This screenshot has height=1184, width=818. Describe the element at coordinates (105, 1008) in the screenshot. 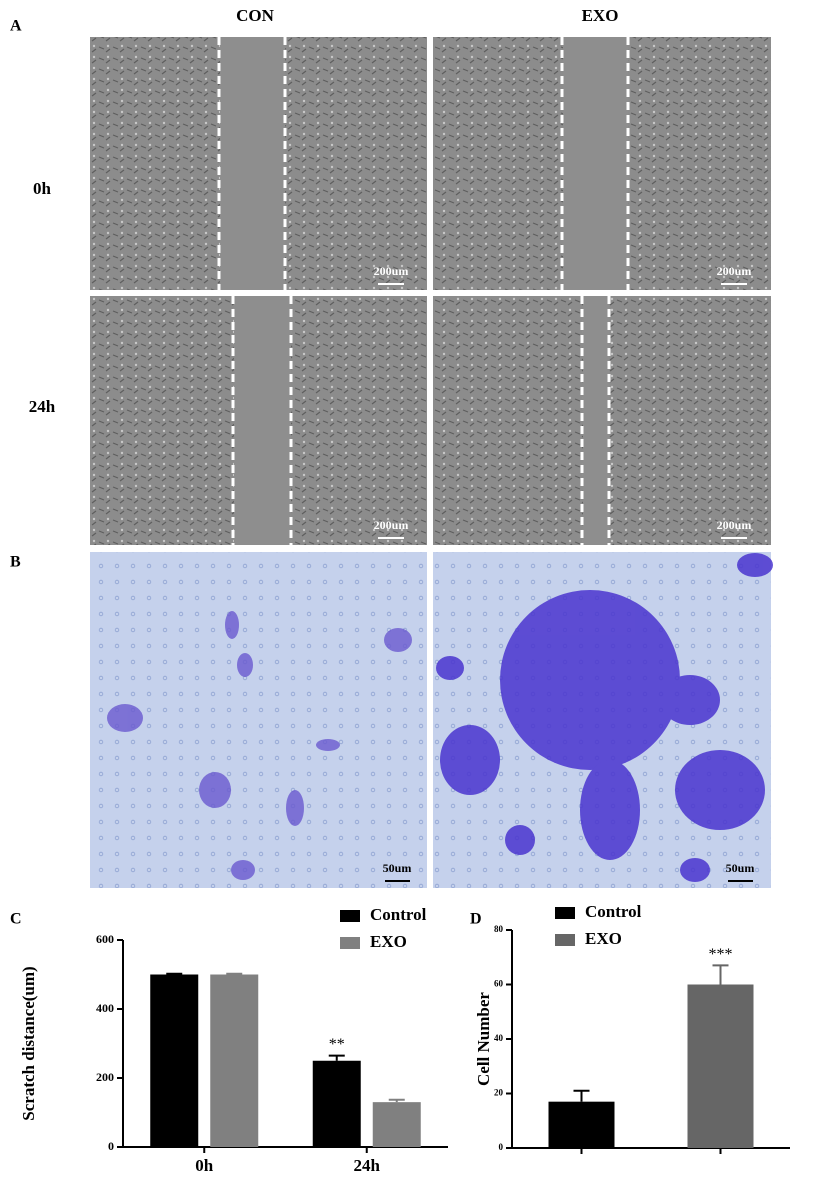

I see `y-tick-label: 400` at that location.